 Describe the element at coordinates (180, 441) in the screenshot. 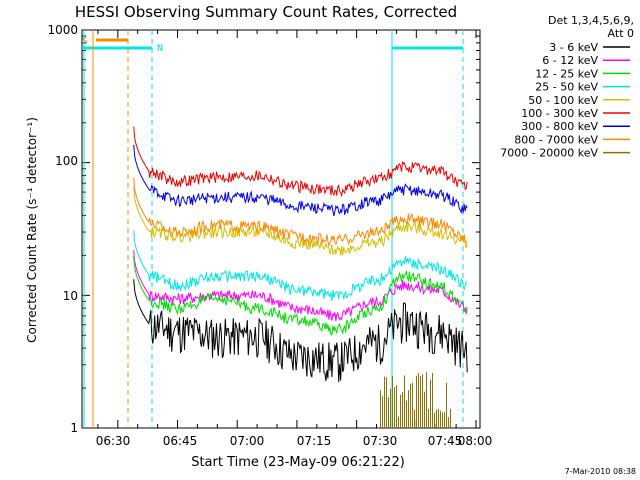

I see `x-tick-label: 06:45` at that location.